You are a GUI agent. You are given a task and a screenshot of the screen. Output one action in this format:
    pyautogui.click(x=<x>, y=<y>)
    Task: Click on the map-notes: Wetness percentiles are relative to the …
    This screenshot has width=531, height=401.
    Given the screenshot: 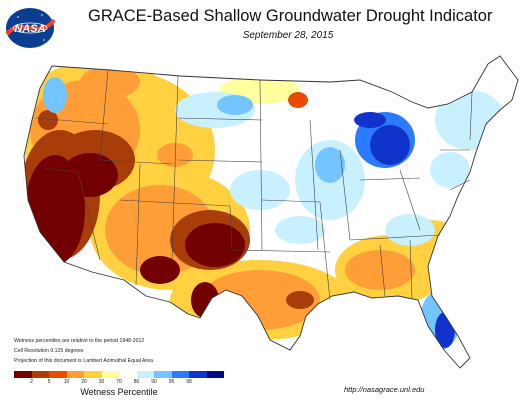 What is the action you would take?
    pyautogui.click(x=83, y=351)
    